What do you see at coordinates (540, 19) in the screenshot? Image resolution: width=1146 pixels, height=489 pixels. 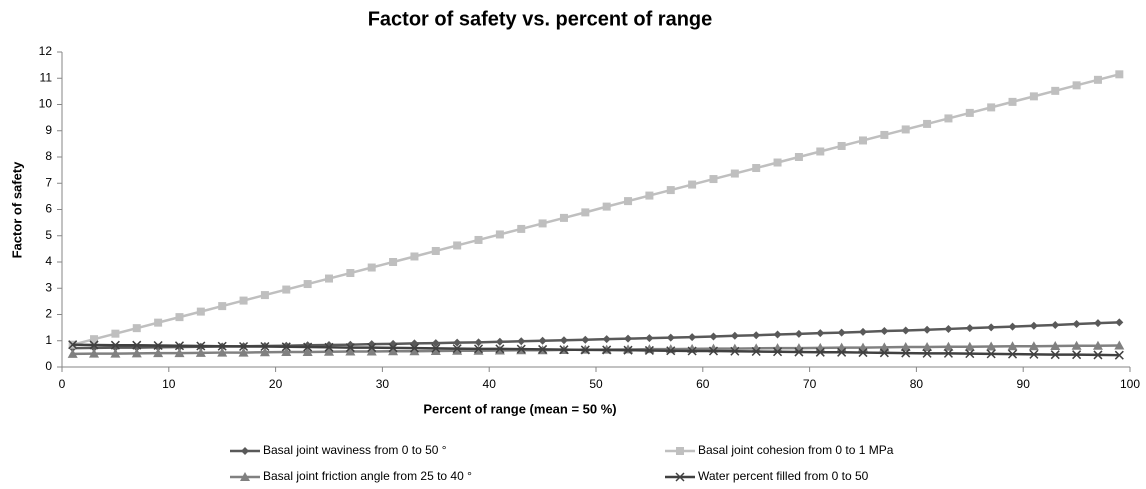 I see `chart-title: Factor of safety vs. percent of range` at bounding box center [540, 19].